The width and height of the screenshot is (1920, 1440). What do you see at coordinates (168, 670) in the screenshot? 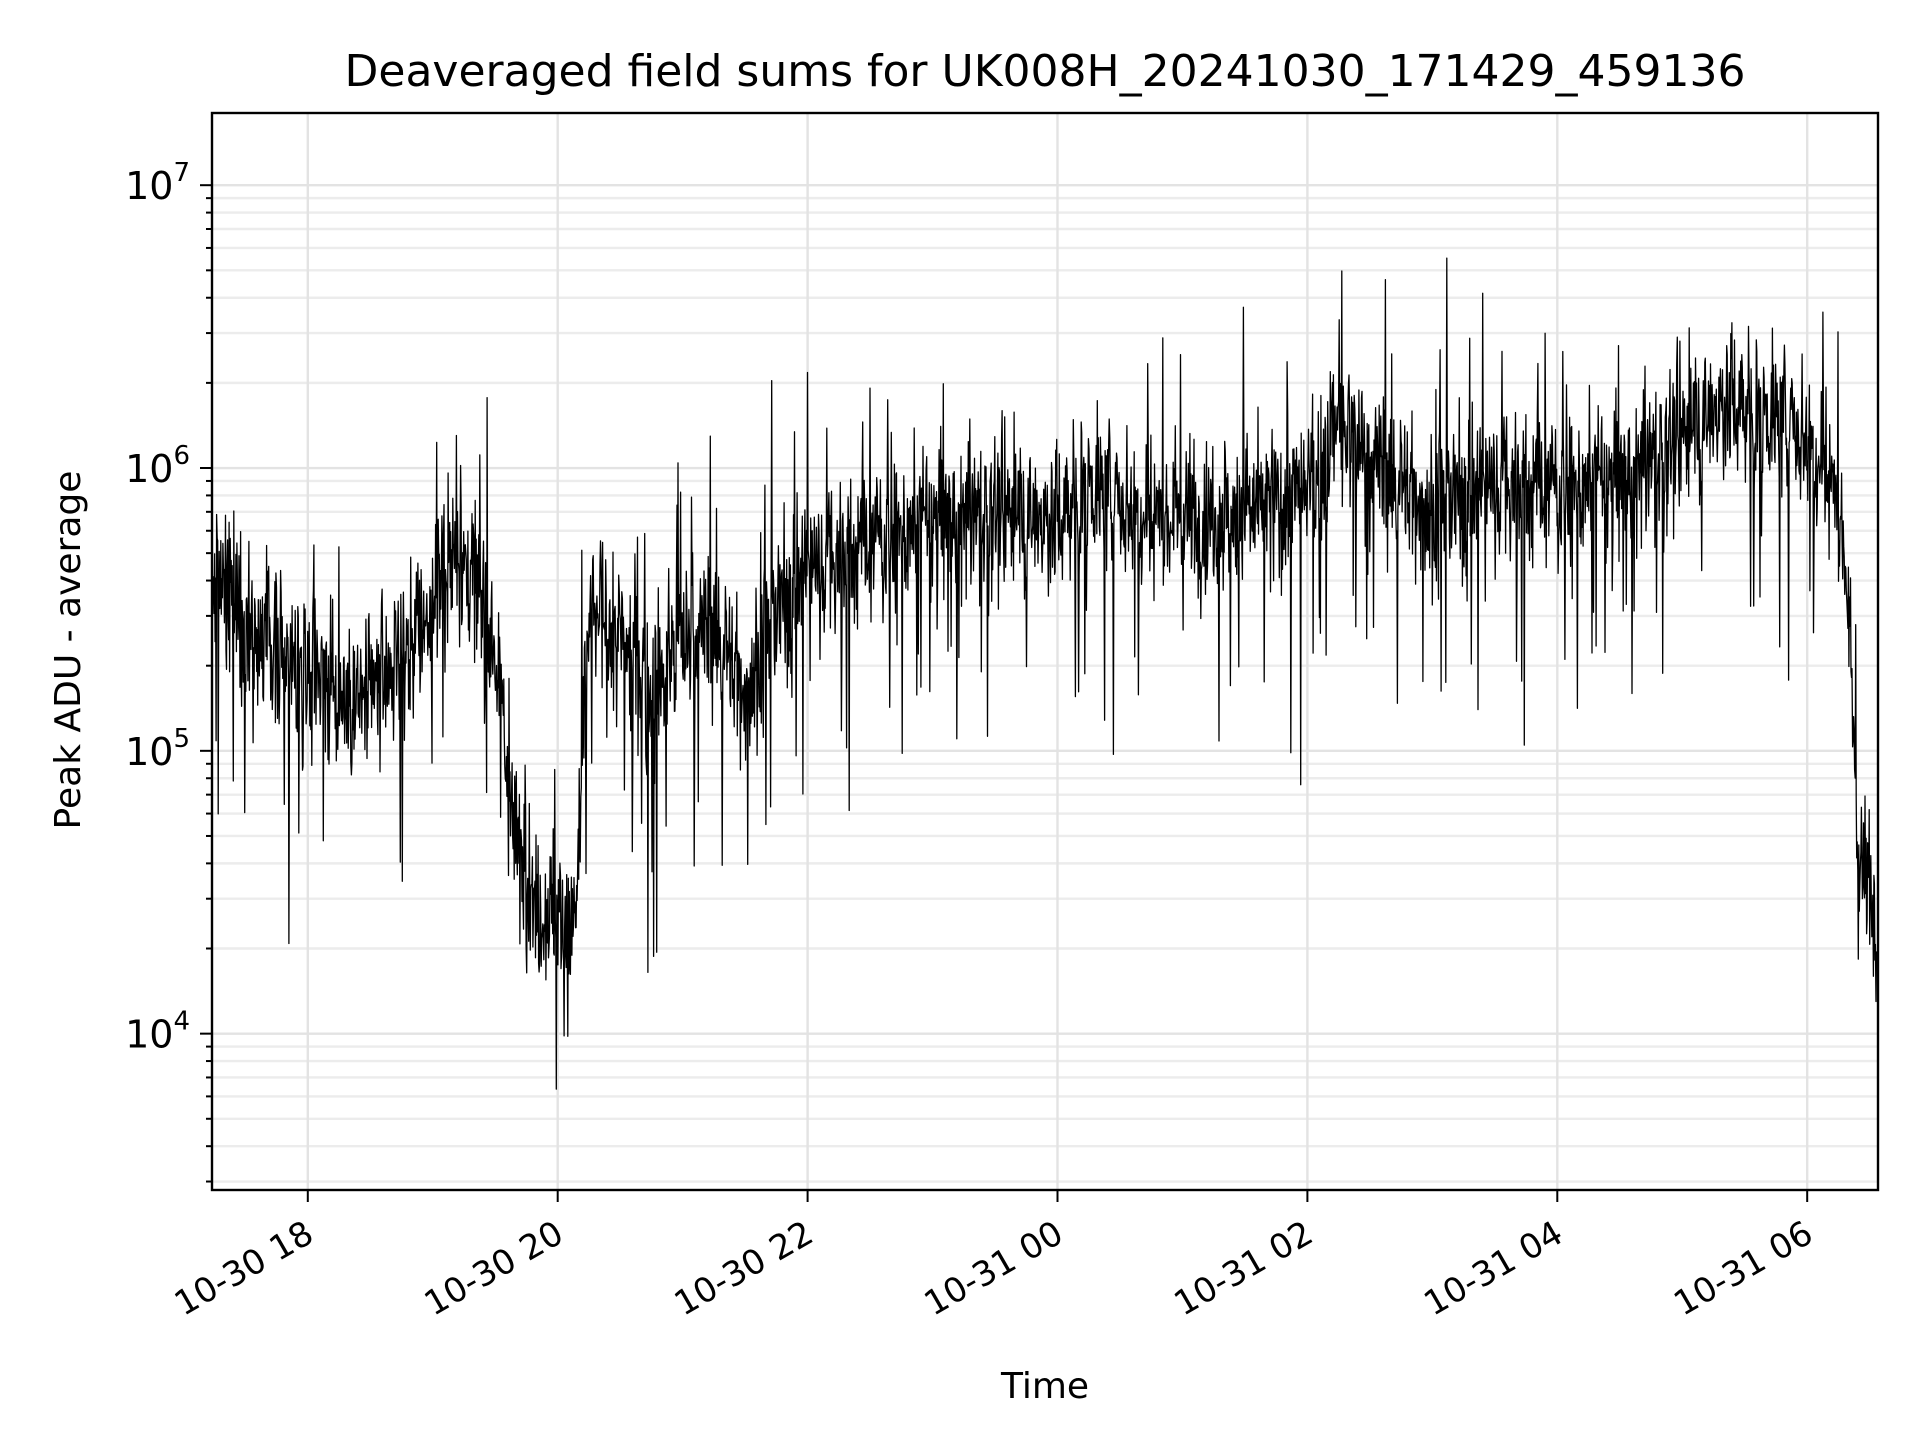
I see `y-axis: 10⁴ 10⁵ 10⁶ 10⁷` at bounding box center [168, 670].